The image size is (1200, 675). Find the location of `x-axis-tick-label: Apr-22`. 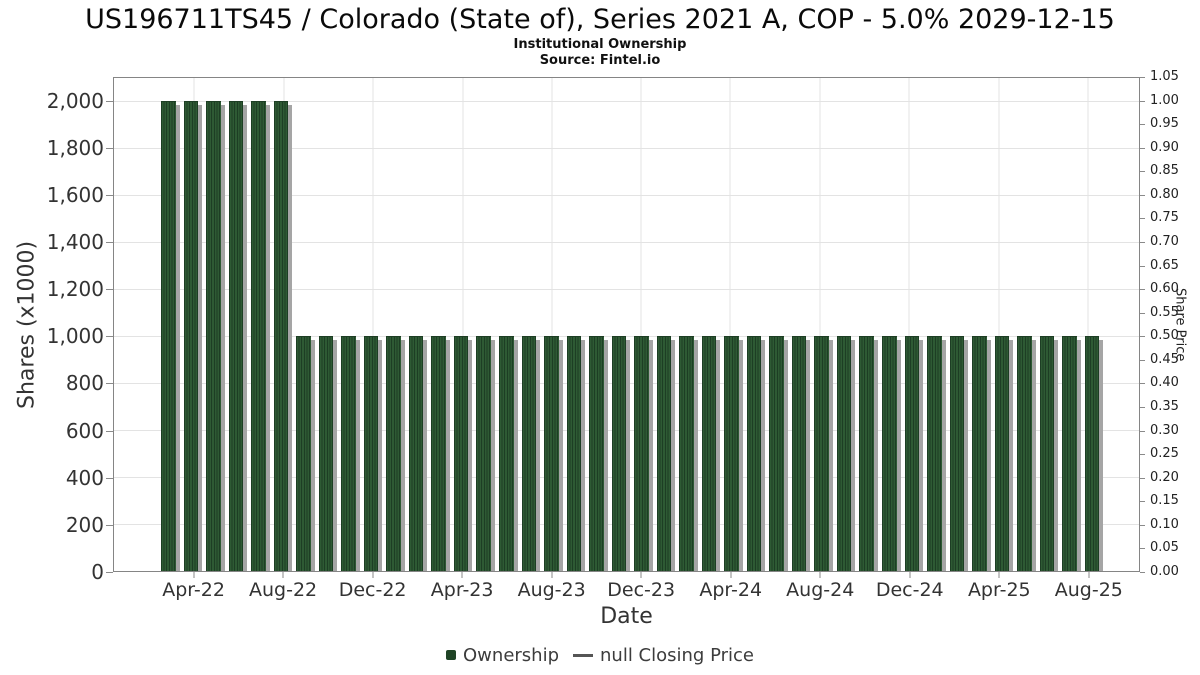

x-axis-tick-label: Apr-22 is located at coordinates (193, 590).